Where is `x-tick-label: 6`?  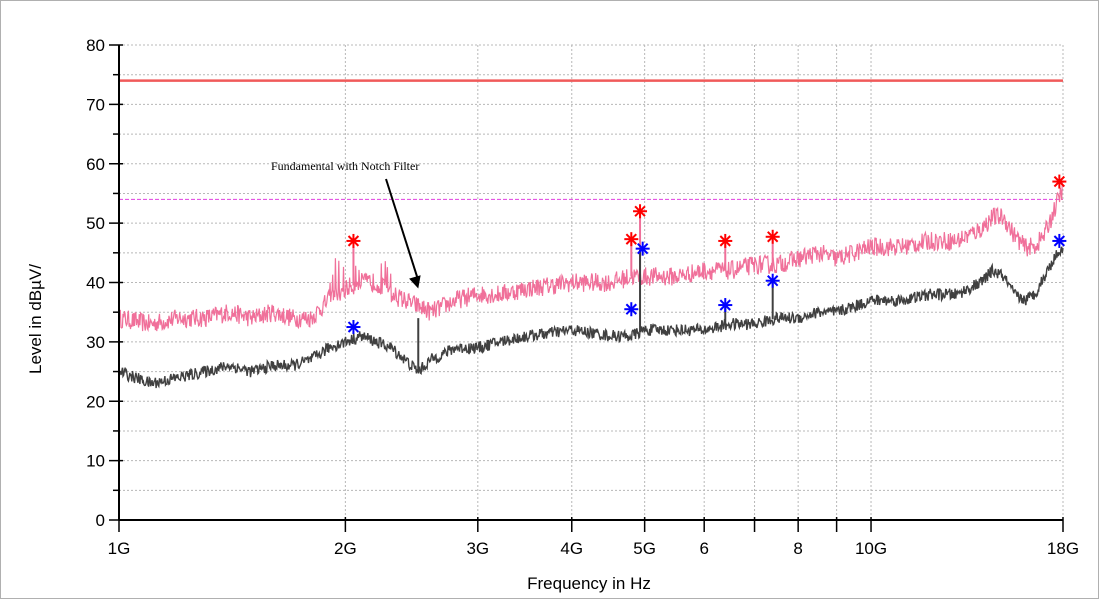 x-tick-label: 6 is located at coordinates (703, 548).